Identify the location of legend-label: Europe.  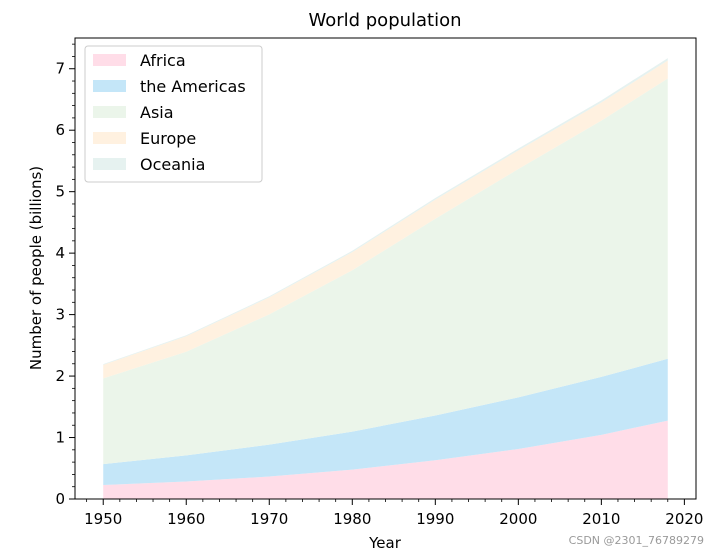
(168, 138).